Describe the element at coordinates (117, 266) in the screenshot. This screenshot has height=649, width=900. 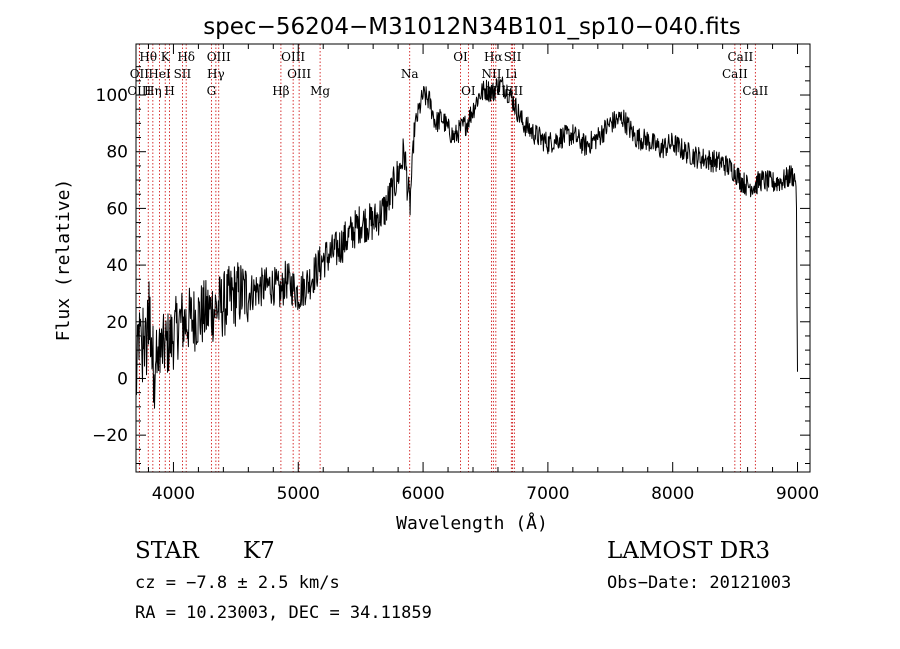
I see `y-tick-label: 40` at that location.